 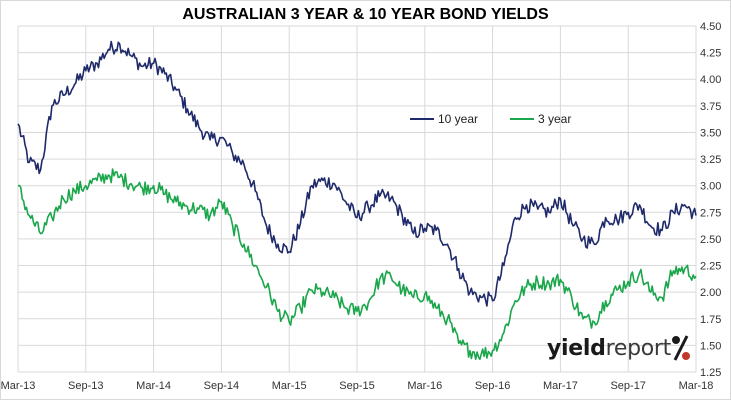 What do you see at coordinates (710, 187) in the screenshot?
I see `y-tick-label: 3.00` at bounding box center [710, 187].